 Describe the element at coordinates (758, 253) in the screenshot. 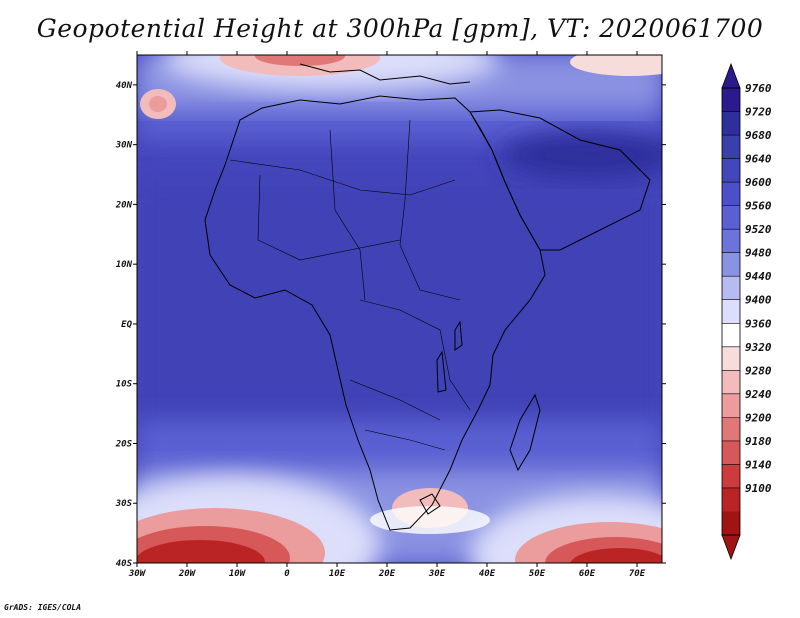

I see `colorbar-label: 9480` at that location.